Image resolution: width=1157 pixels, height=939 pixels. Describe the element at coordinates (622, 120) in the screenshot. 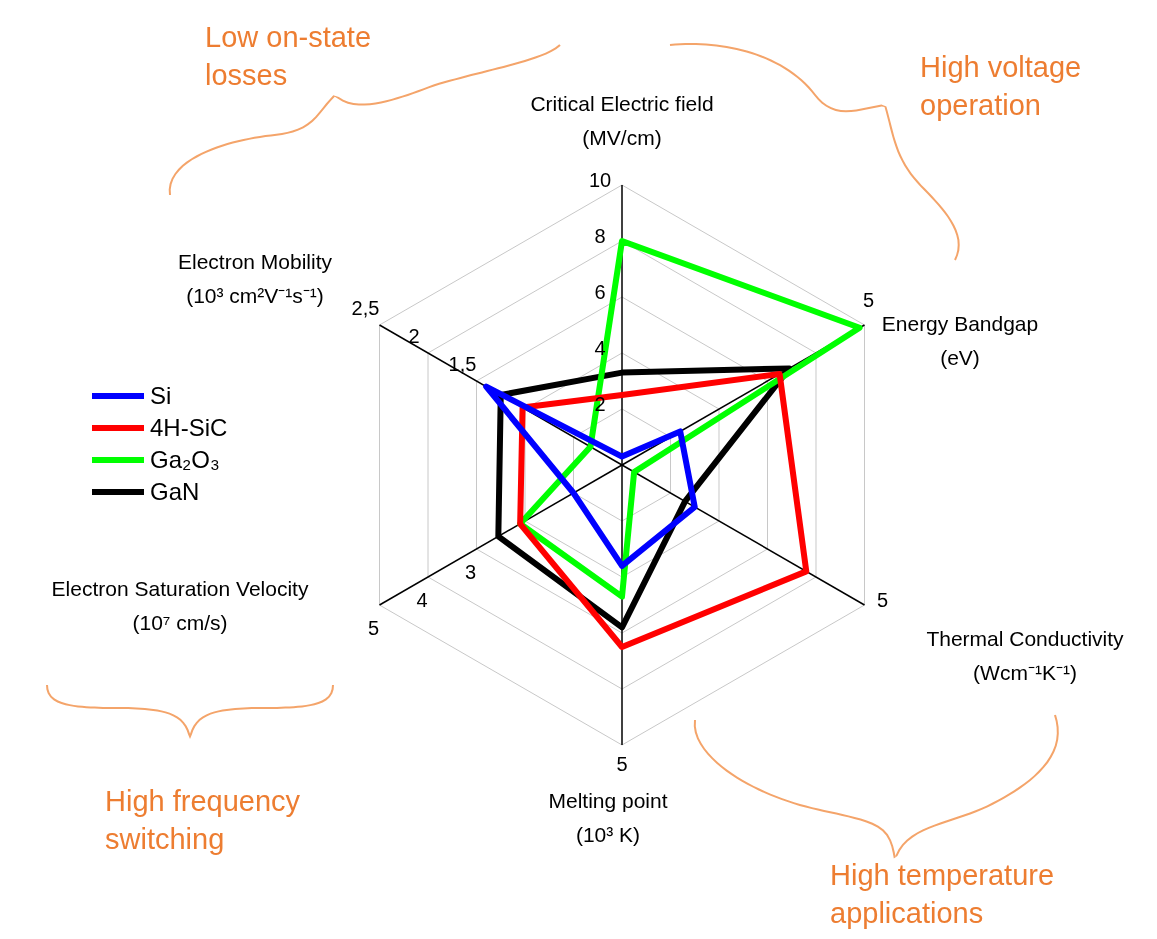

I see `spoke-label: Critical Electric field (MV/cm)` at that location.